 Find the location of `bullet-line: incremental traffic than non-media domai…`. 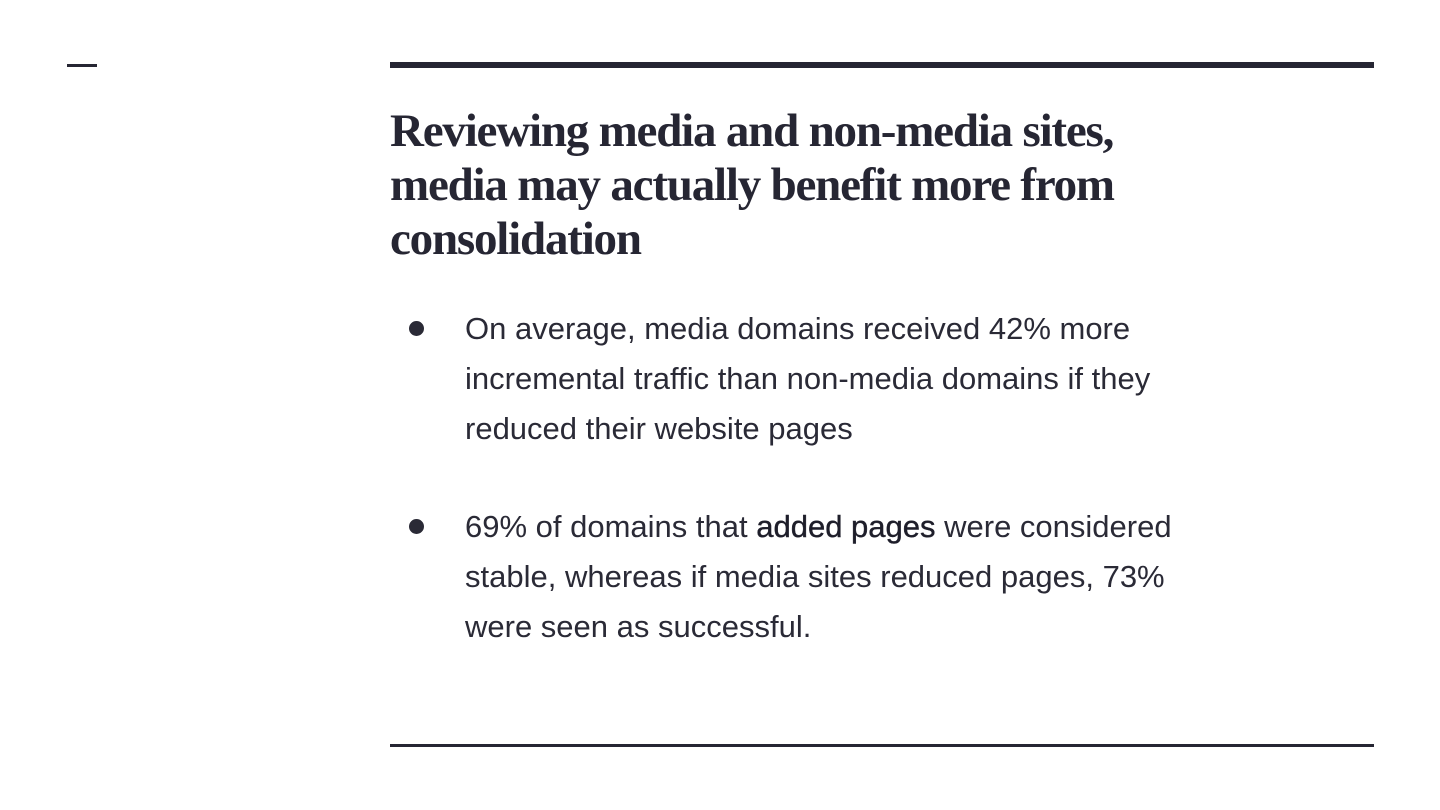

bullet-line: incremental traffic than non-media domai… is located at coordinates (808, 378).